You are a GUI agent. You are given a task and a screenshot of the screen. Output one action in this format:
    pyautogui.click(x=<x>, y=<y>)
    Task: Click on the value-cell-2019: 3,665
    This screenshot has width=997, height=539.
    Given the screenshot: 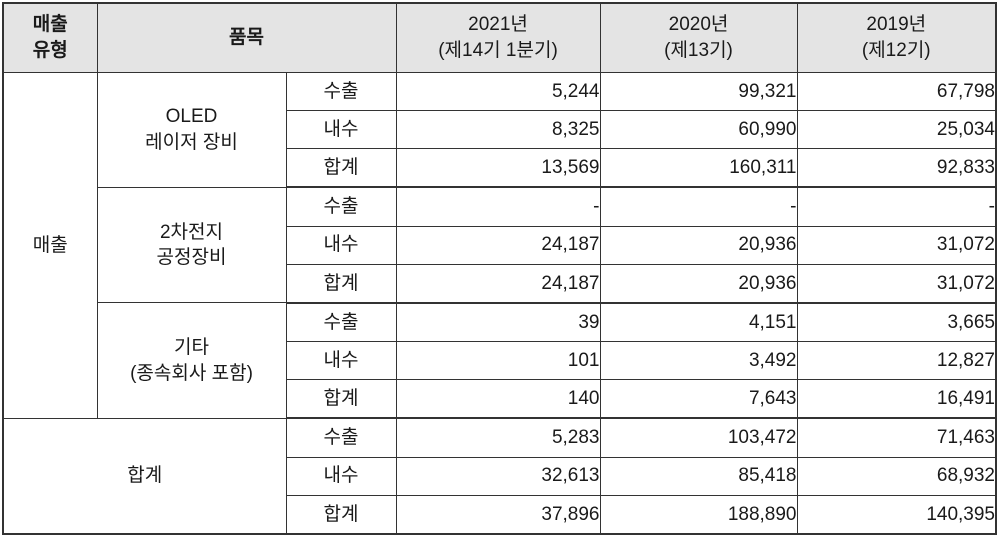 What is the action you would take?
    pyautogui.click(x=896, y=322)
    